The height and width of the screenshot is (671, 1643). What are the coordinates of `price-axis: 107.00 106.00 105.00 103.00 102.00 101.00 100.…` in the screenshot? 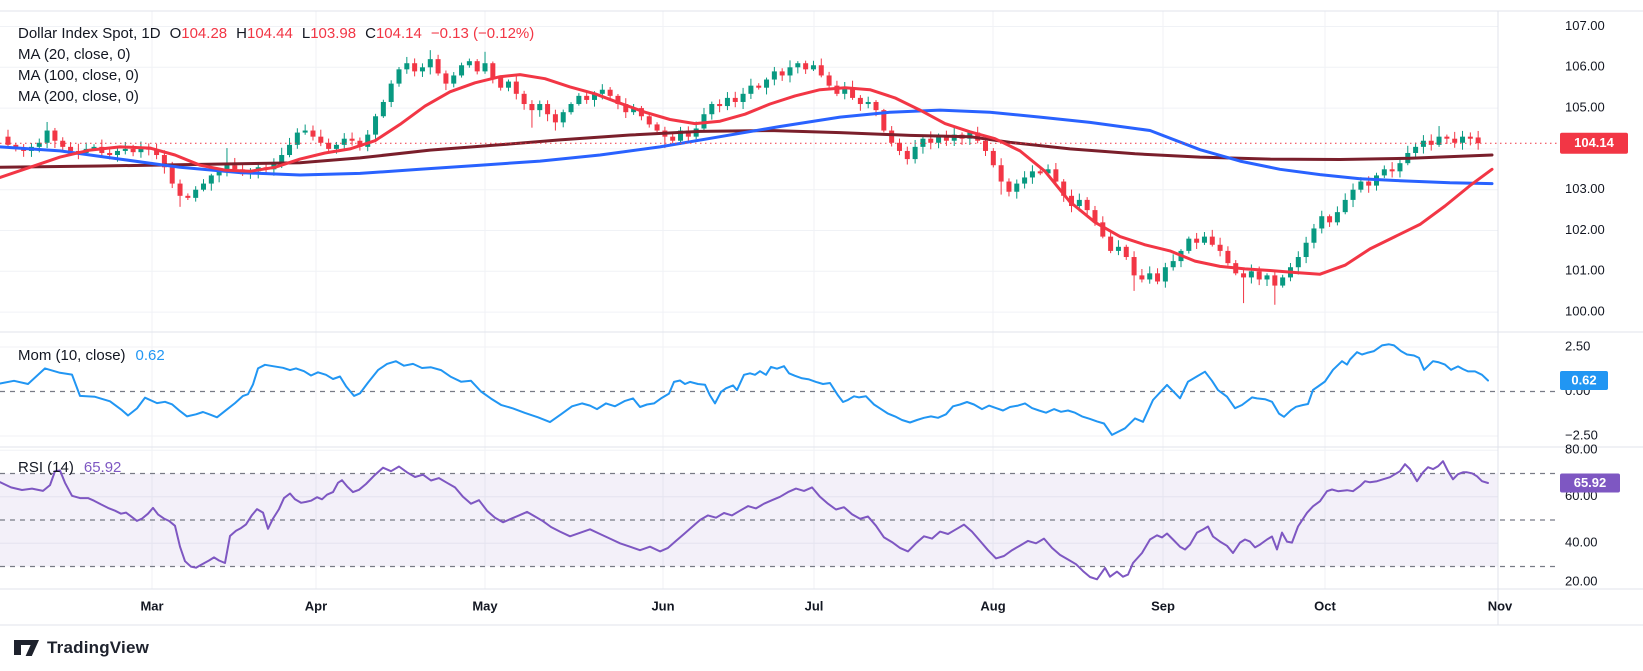 It's located at (1585, 303).